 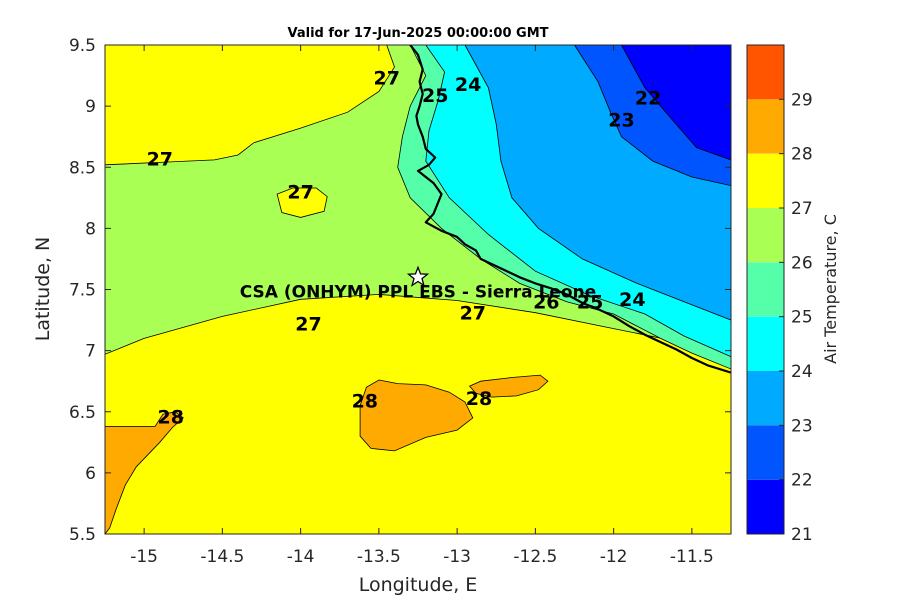 I want to click on colorbar-tick-label: 28, so click(x=802, y=155).